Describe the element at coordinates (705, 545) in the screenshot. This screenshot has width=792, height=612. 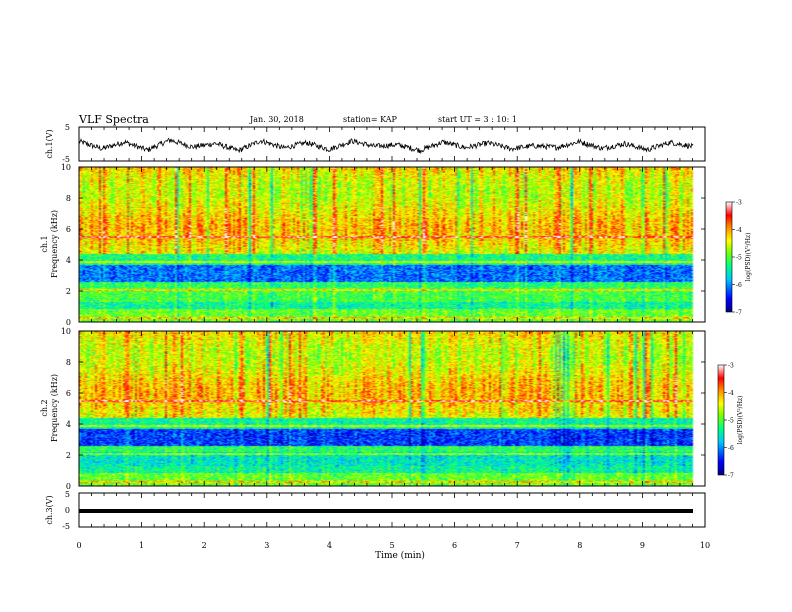
I see `time-tick-label: 10` at that location.